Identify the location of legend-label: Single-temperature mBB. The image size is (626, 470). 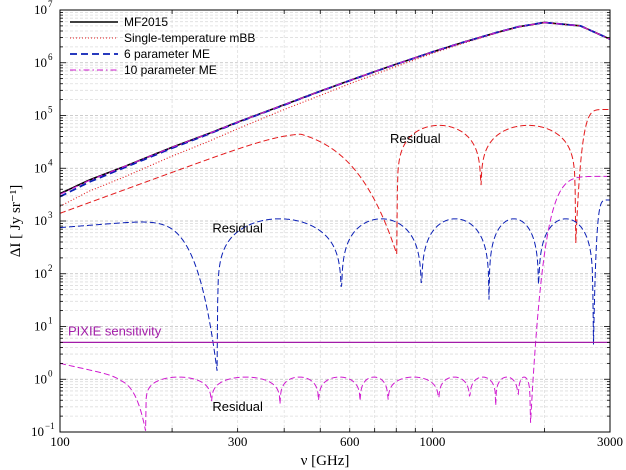
(189, 38).